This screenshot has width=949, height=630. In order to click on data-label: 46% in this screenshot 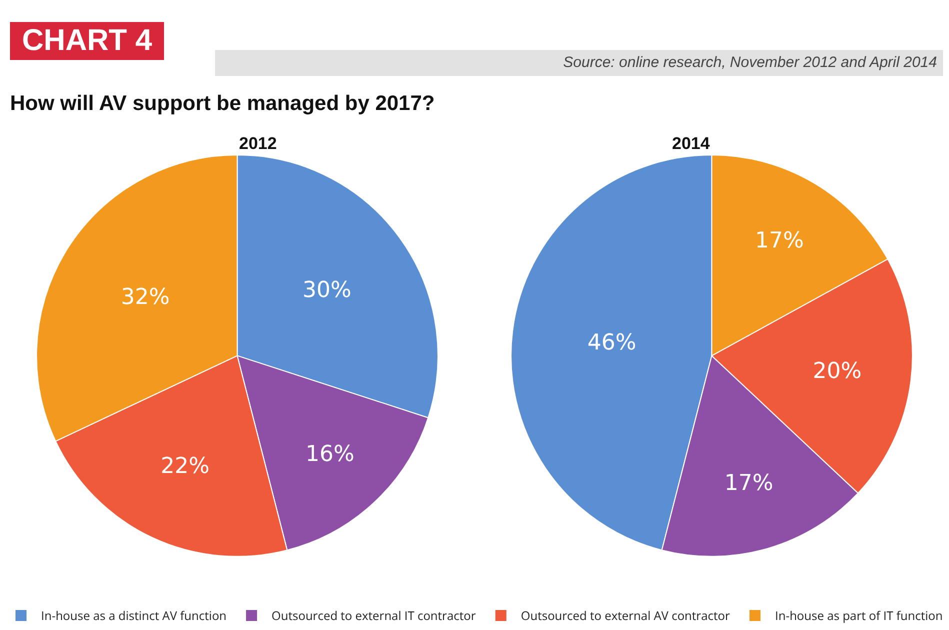, I will do `click(611, 343)`.